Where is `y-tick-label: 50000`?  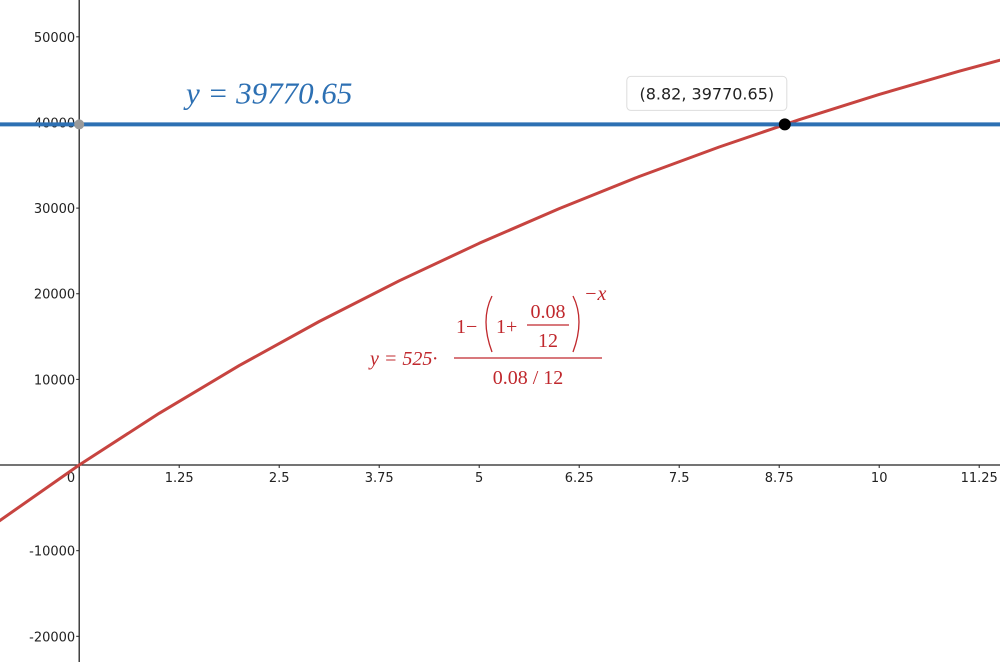
y-tick-label: 50000 is located at coordinates (54, 38).